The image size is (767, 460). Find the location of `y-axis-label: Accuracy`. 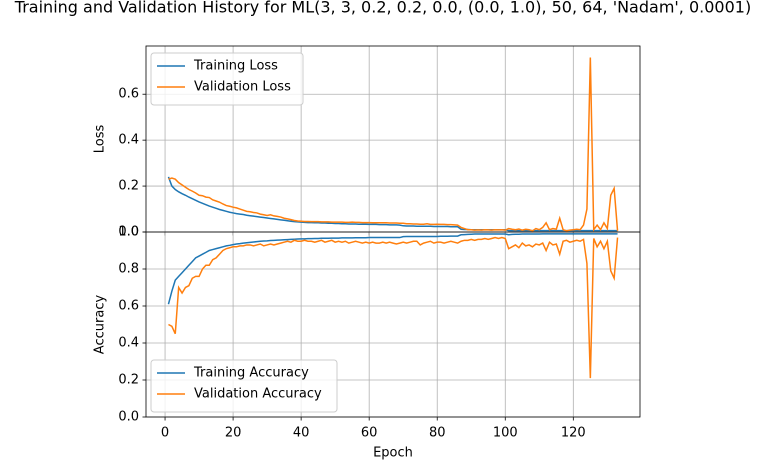

y-axis-label: Accuracy is located at coordinates (100, 325).